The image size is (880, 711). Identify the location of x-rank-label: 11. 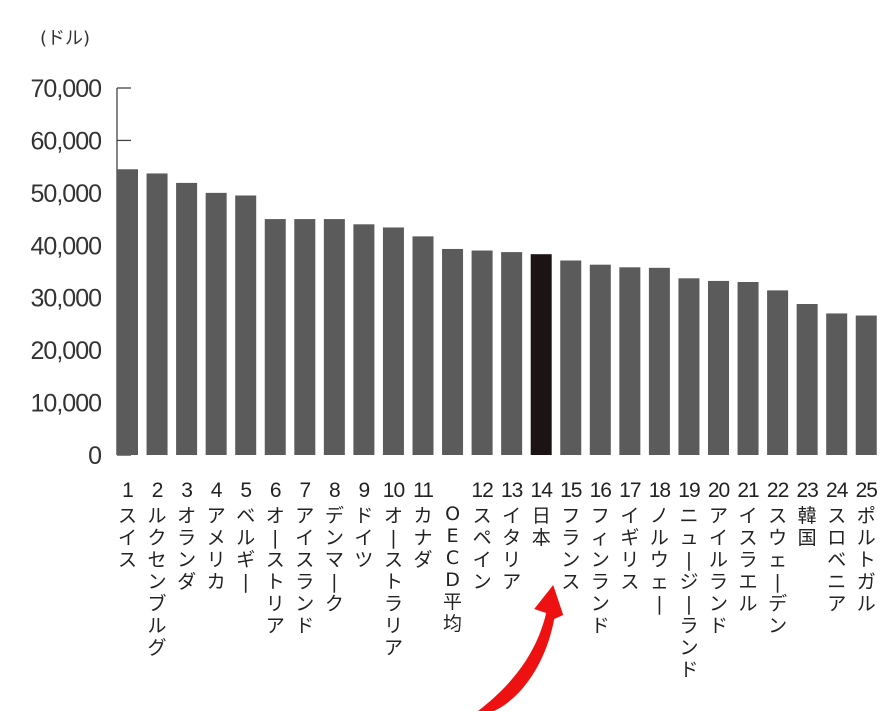
(423, 490).